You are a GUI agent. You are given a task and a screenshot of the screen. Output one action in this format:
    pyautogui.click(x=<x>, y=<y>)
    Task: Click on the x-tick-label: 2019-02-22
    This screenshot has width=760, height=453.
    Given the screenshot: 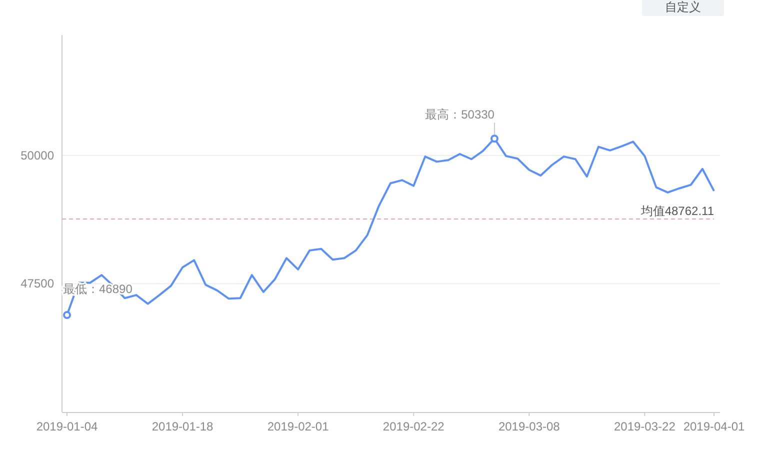 What is the action you would take?
    pyautogui.click(x=413, y=427)
    